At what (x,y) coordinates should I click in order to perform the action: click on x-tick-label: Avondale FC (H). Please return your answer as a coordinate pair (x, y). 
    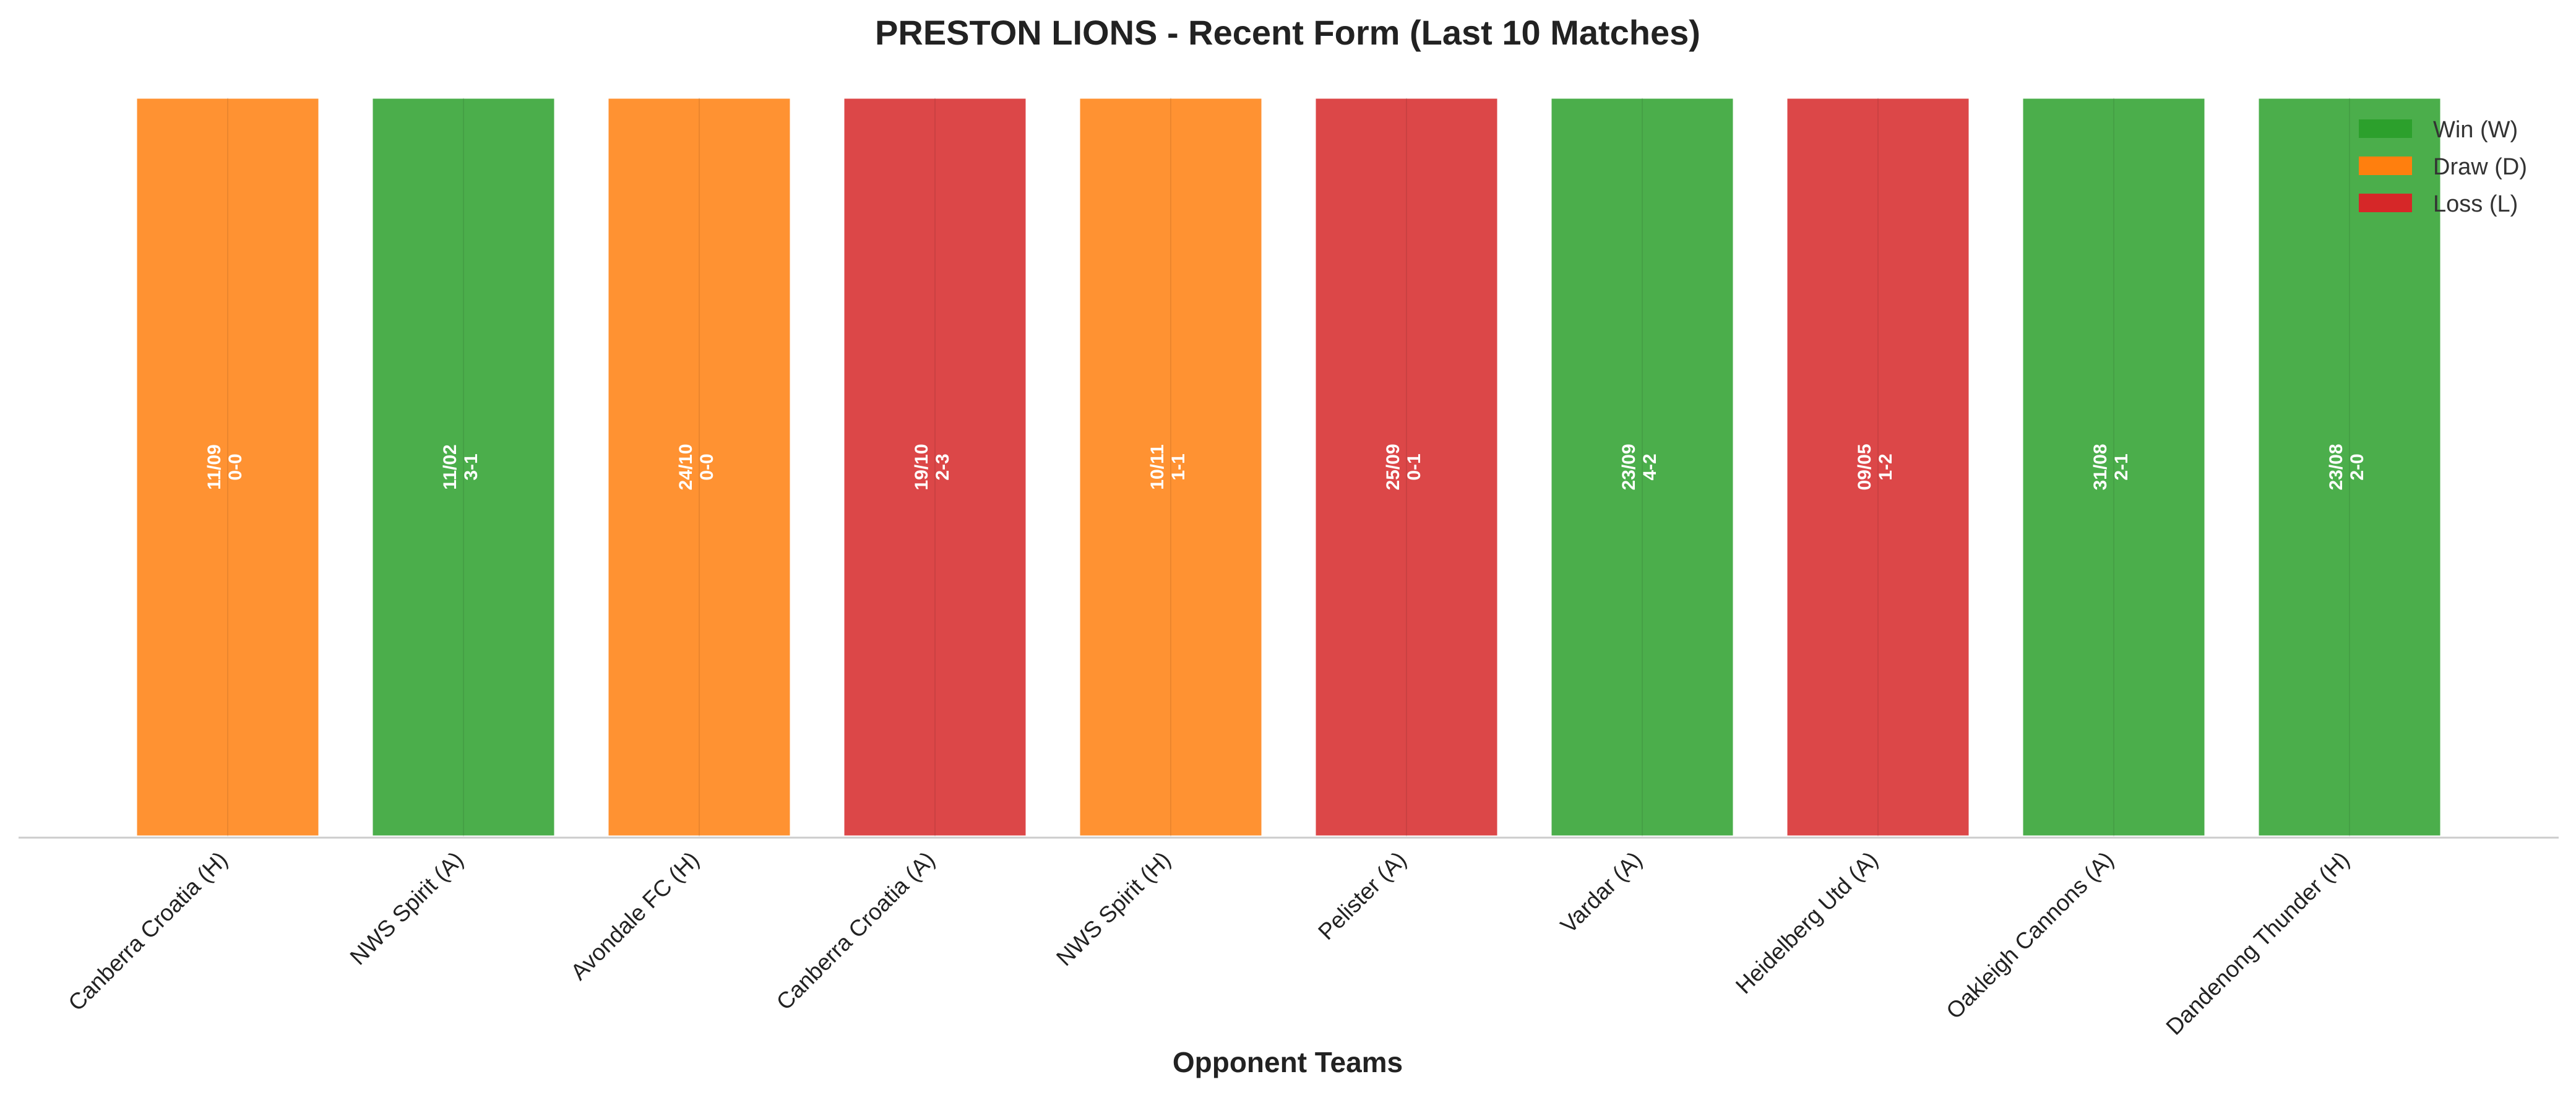
    Looking at the image, I should click on (635, 916).